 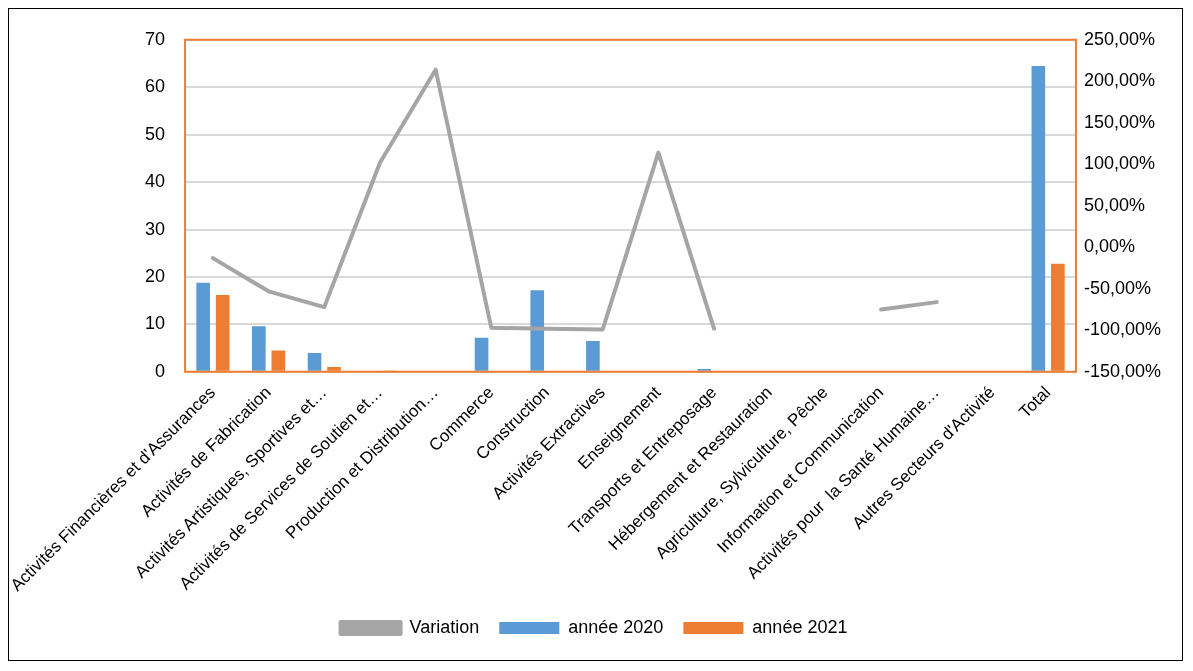 What do you see at coordinates (1109, 246) in the screenshot?
I see `y2-tick-label: 0,00%` at bounding box center [1109, 246].